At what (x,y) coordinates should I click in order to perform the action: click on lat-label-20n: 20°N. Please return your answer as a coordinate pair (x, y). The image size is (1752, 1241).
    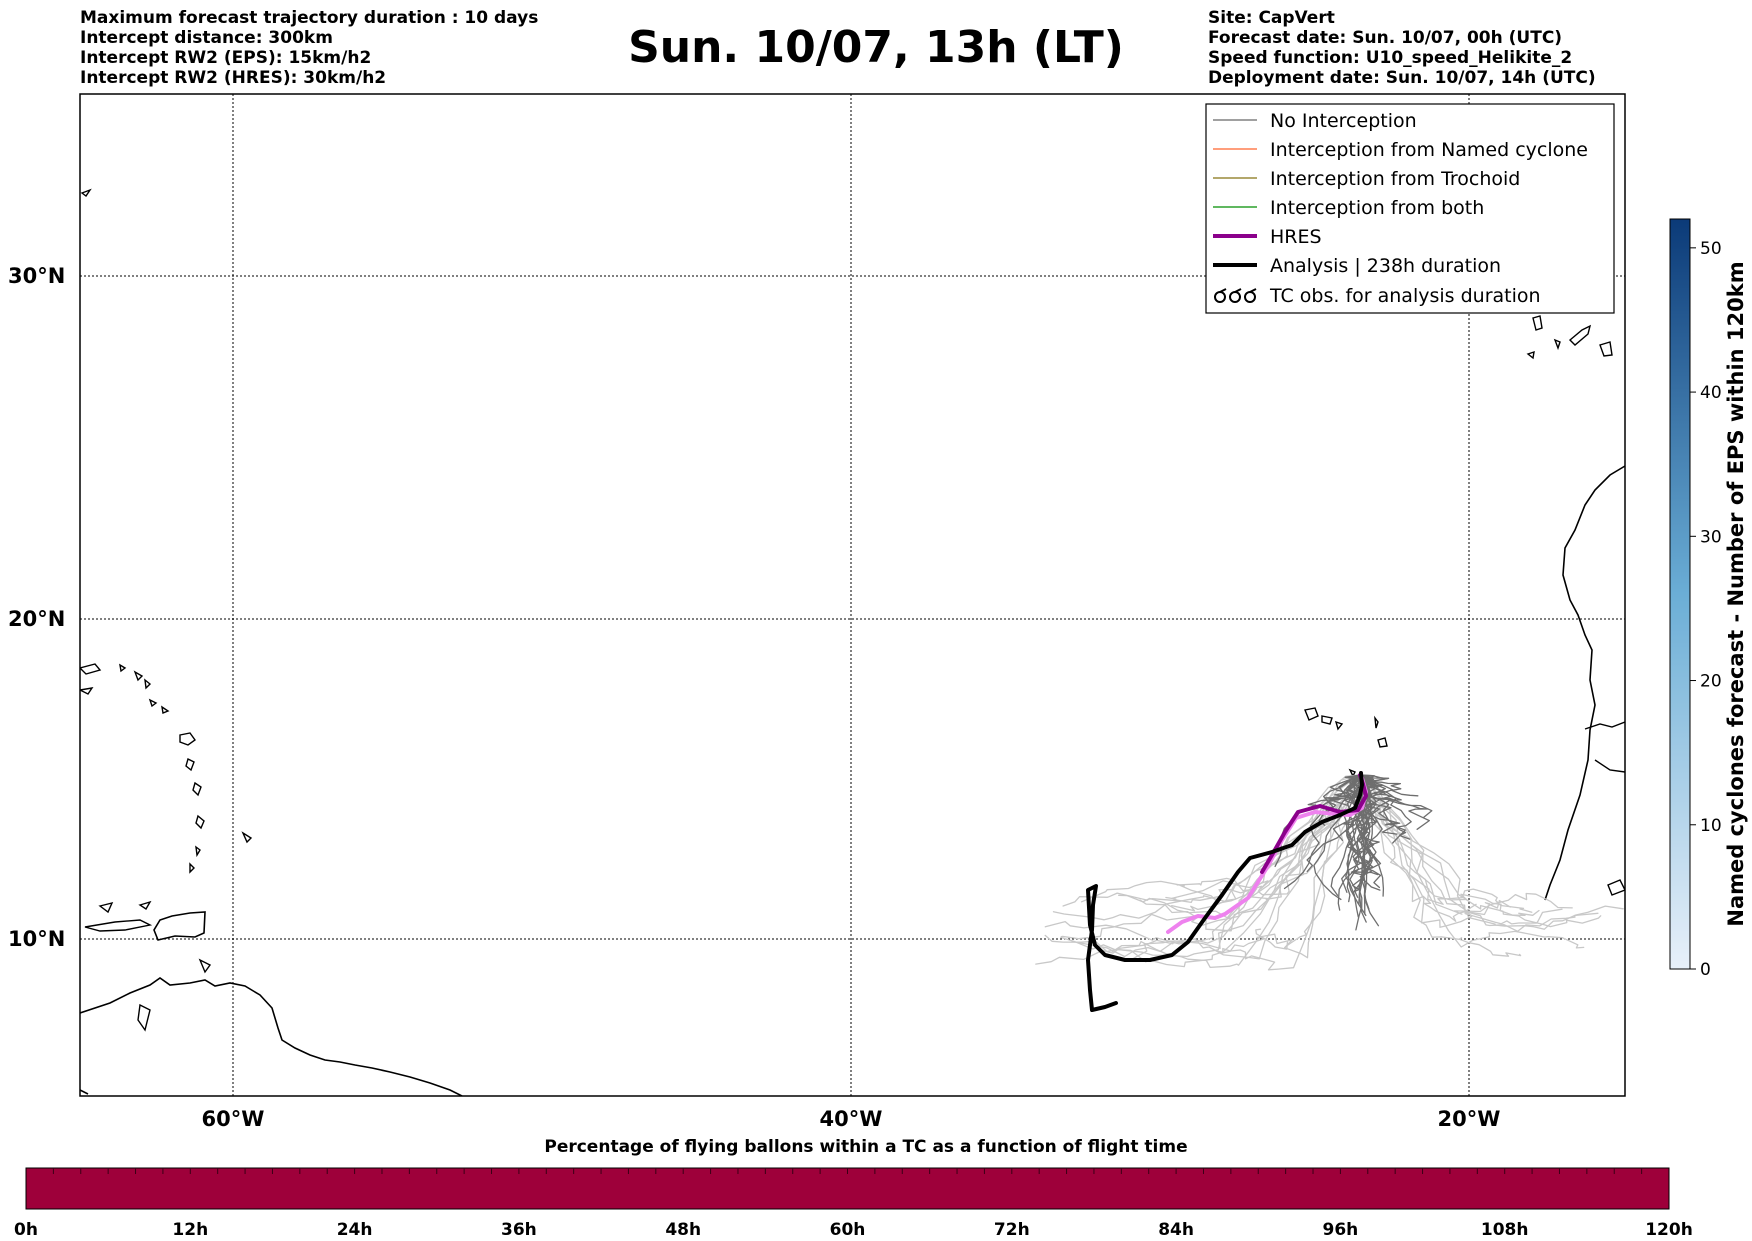
    Looking at the image, I should click on (36, 619).